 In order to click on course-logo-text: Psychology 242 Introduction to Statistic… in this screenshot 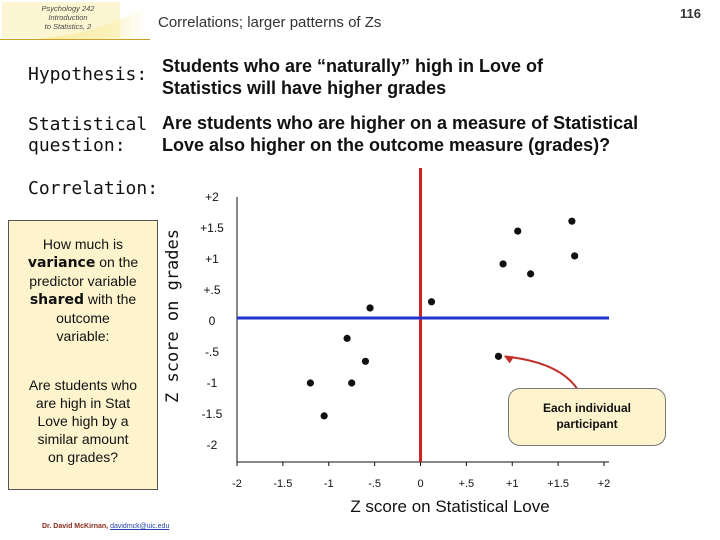, I will do `click(68, 17)`.